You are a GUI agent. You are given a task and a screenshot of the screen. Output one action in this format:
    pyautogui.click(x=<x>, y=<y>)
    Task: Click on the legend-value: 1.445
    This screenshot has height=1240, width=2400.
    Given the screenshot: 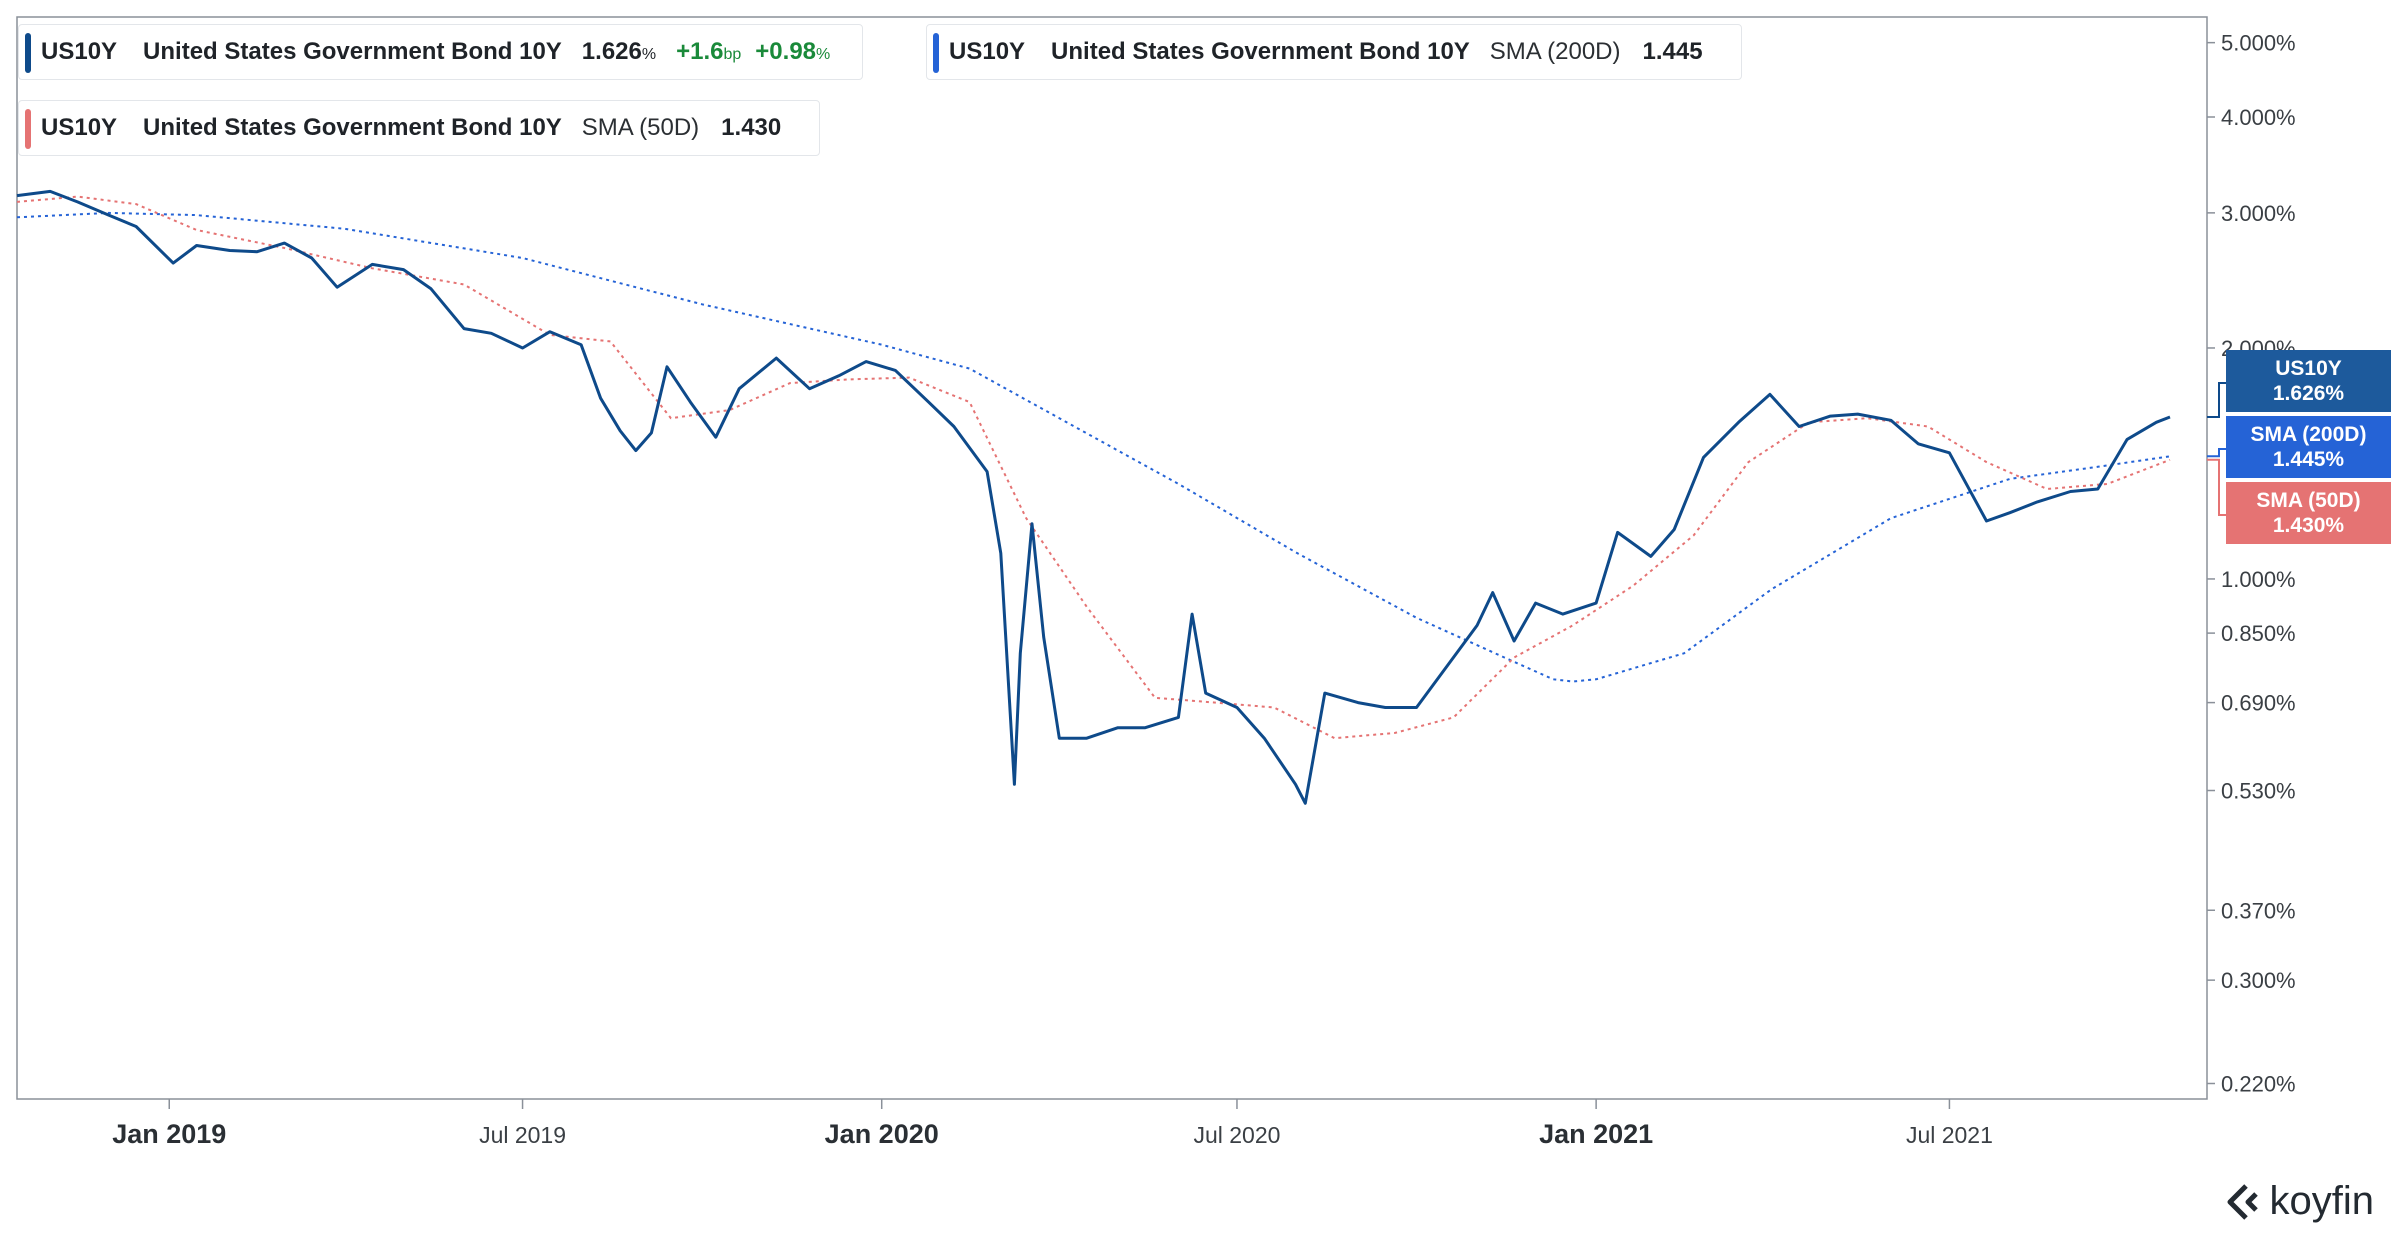 What is the action you would take?
    pyautogui.click(x=1672, y=51)
    